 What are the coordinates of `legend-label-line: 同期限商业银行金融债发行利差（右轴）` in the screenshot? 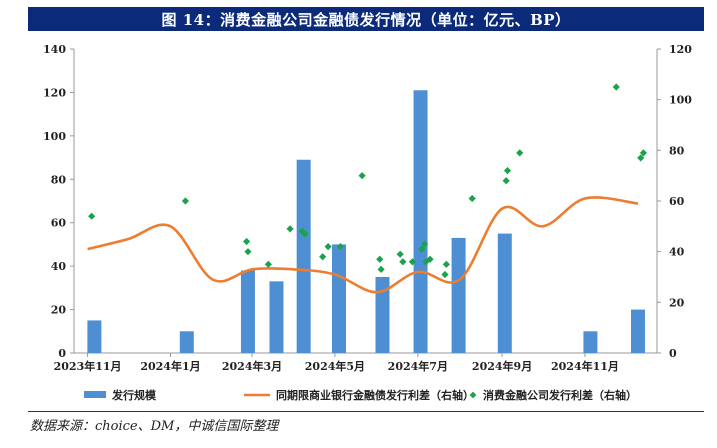 It's located at (375, 395).